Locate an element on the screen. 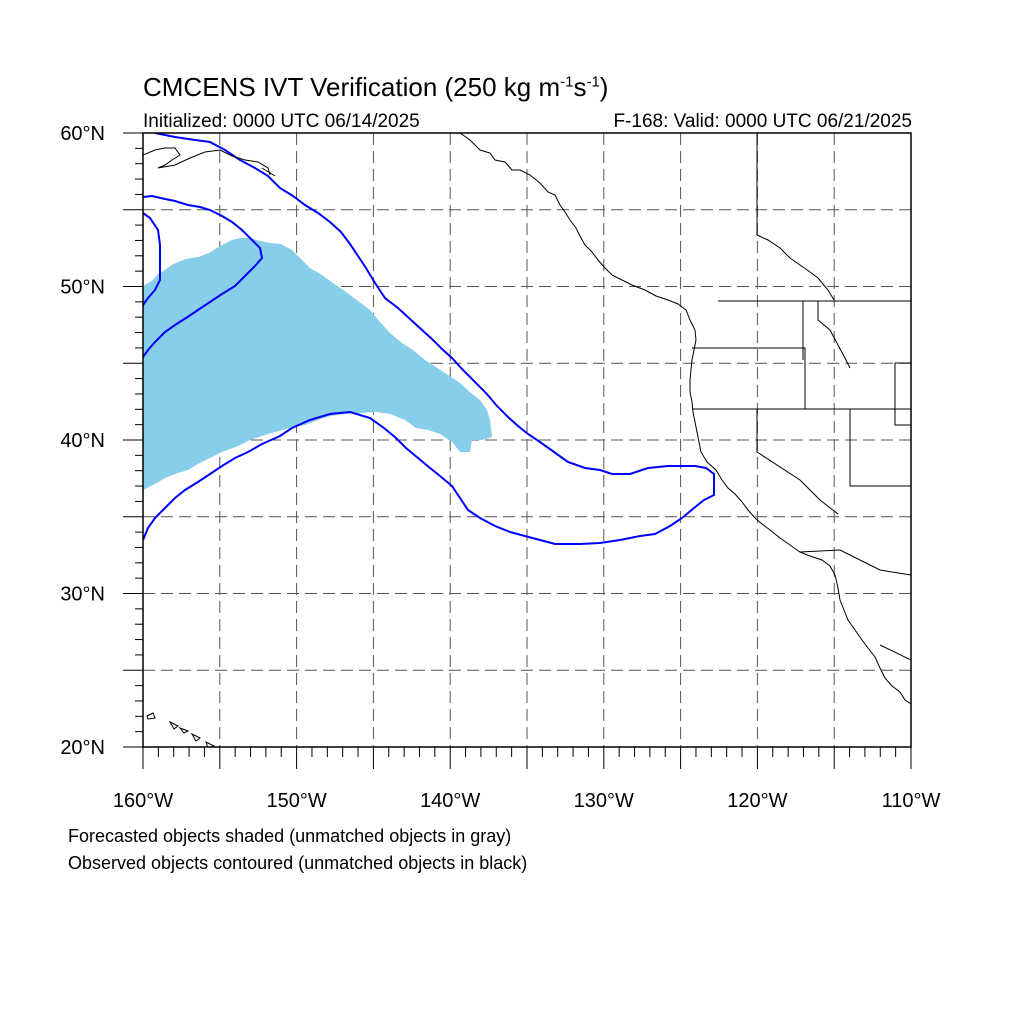 The width and height of the screenshot is (1024, 1024). state-borders is located at coordinates (801, 397).